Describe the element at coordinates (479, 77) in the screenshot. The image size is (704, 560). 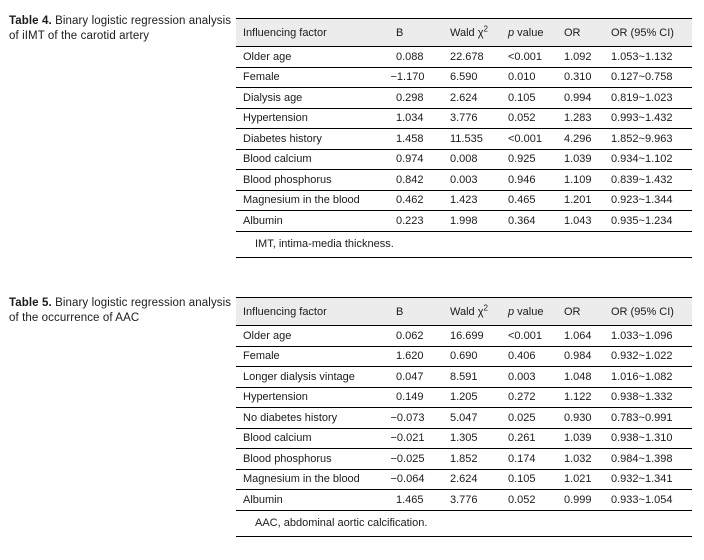
I see `value-cell: 6.590` at that location.